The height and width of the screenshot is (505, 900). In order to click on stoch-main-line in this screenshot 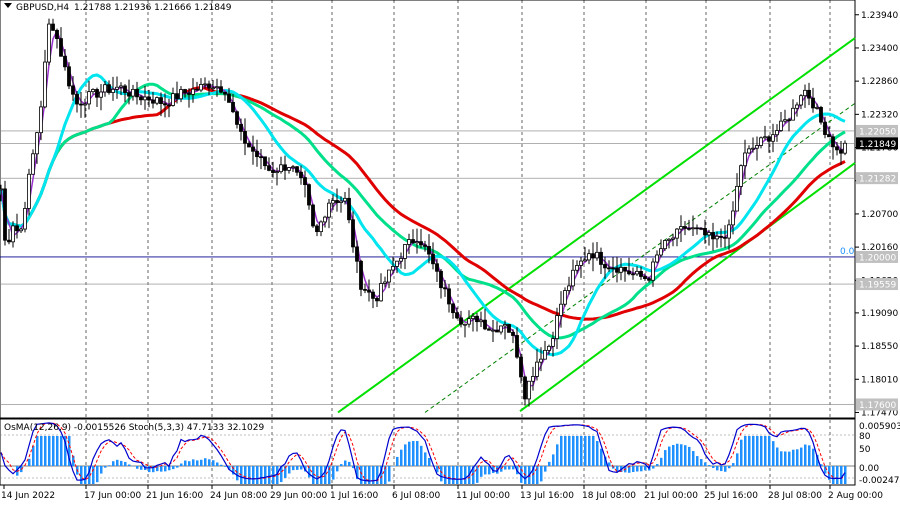, I will do `click(423, 452)`.